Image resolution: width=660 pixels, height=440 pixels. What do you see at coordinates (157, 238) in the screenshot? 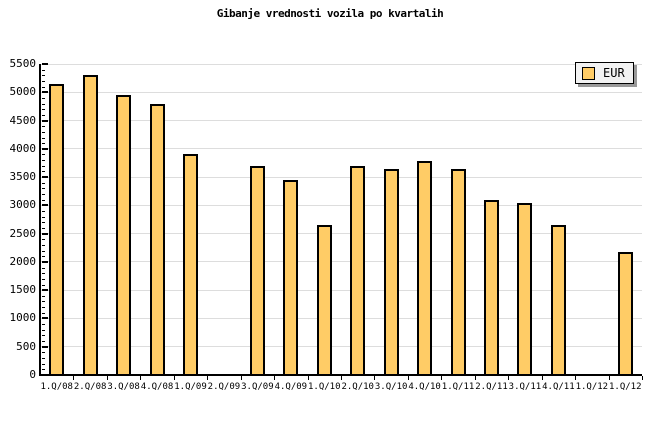
I see `bar-4.Q/08` at bounding box center [157, 238].